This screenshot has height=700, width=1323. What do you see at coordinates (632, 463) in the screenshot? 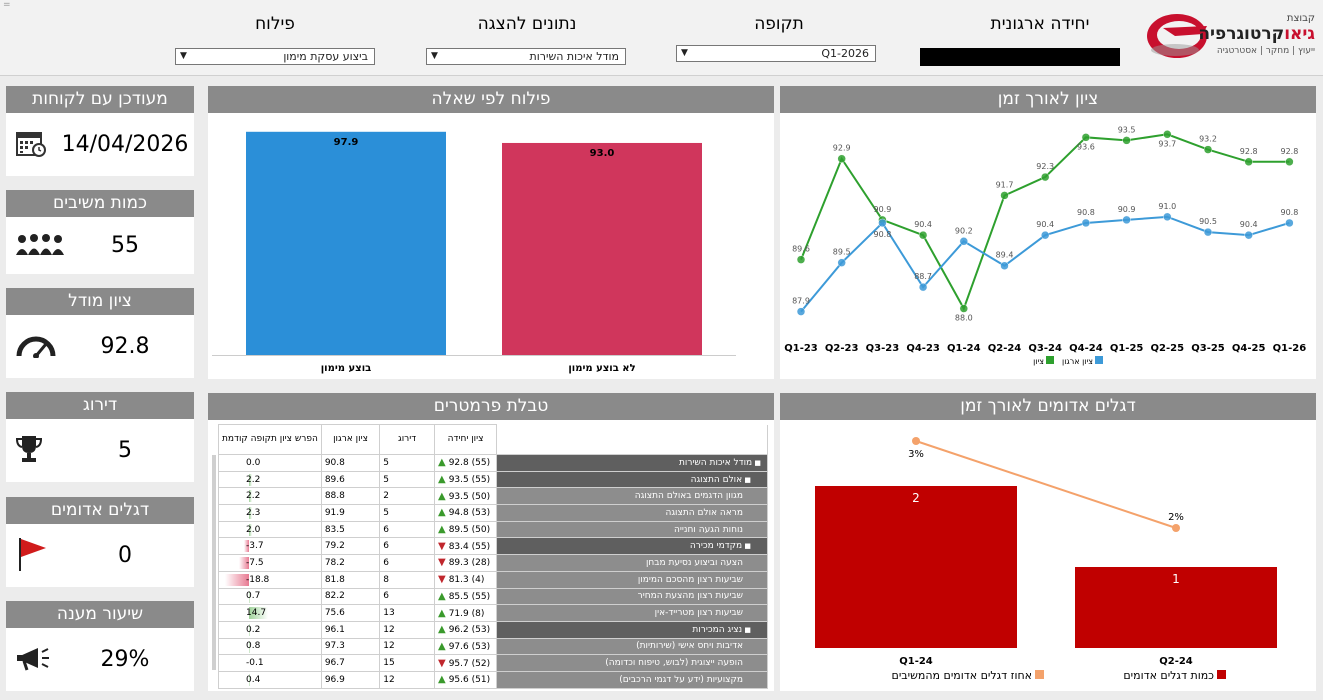
I see `param-name-cell: ■ מודל איכות השירות` at bounding box center [632, 463].